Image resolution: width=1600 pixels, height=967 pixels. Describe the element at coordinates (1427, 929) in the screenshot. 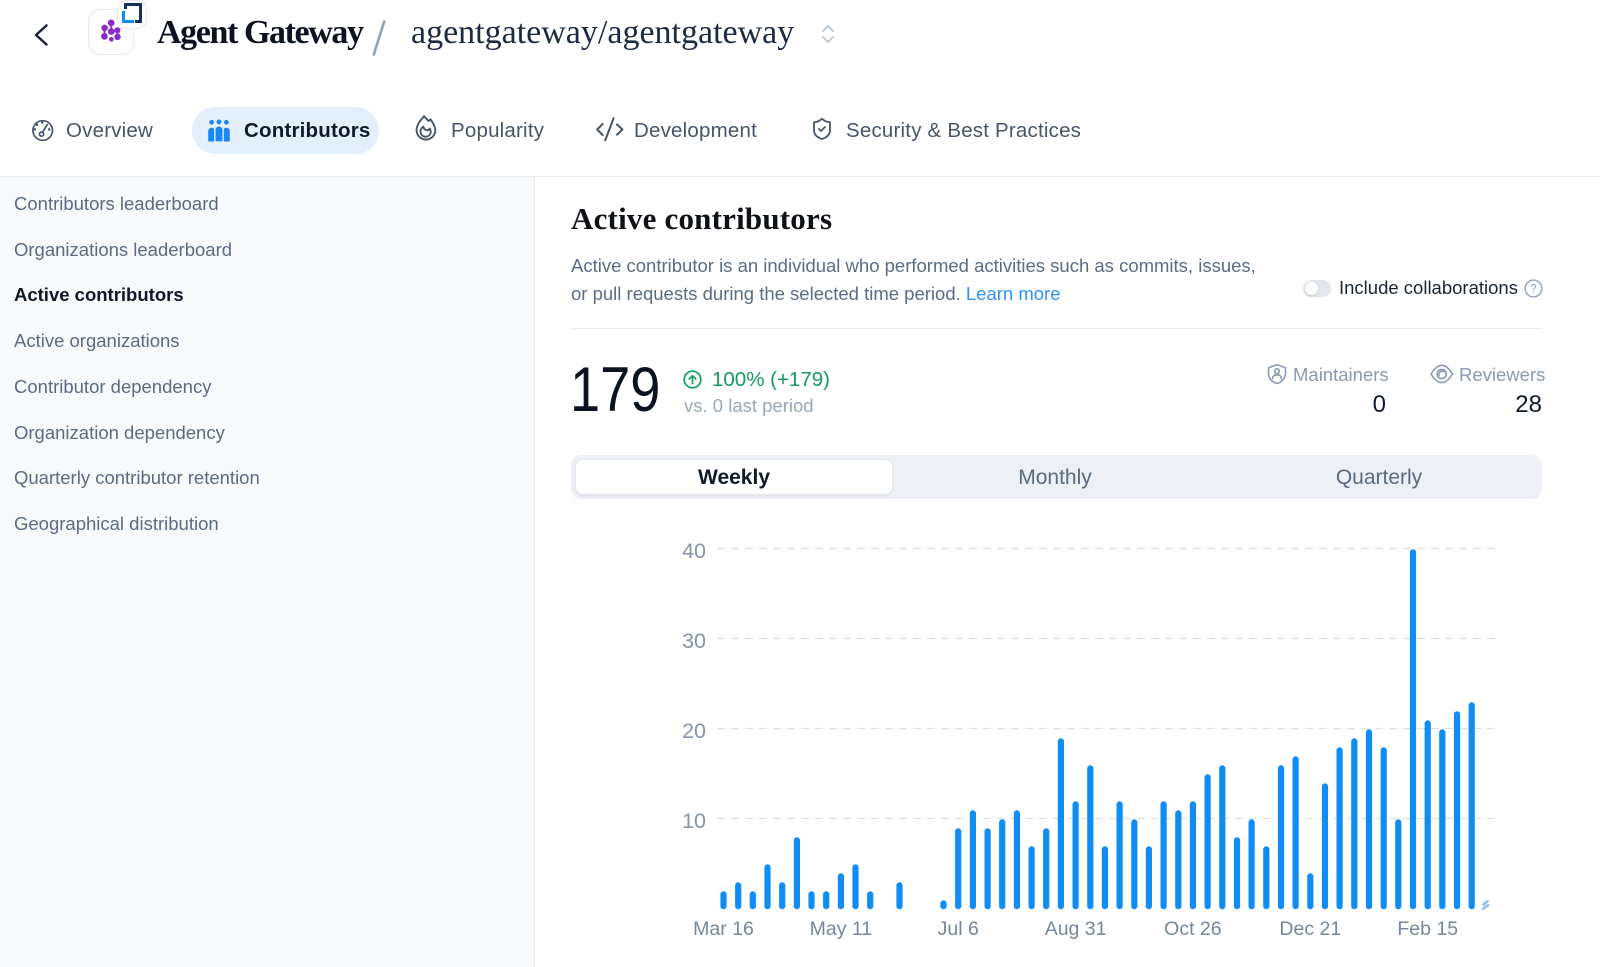

I see `svg-text: Feb 15` at that location.